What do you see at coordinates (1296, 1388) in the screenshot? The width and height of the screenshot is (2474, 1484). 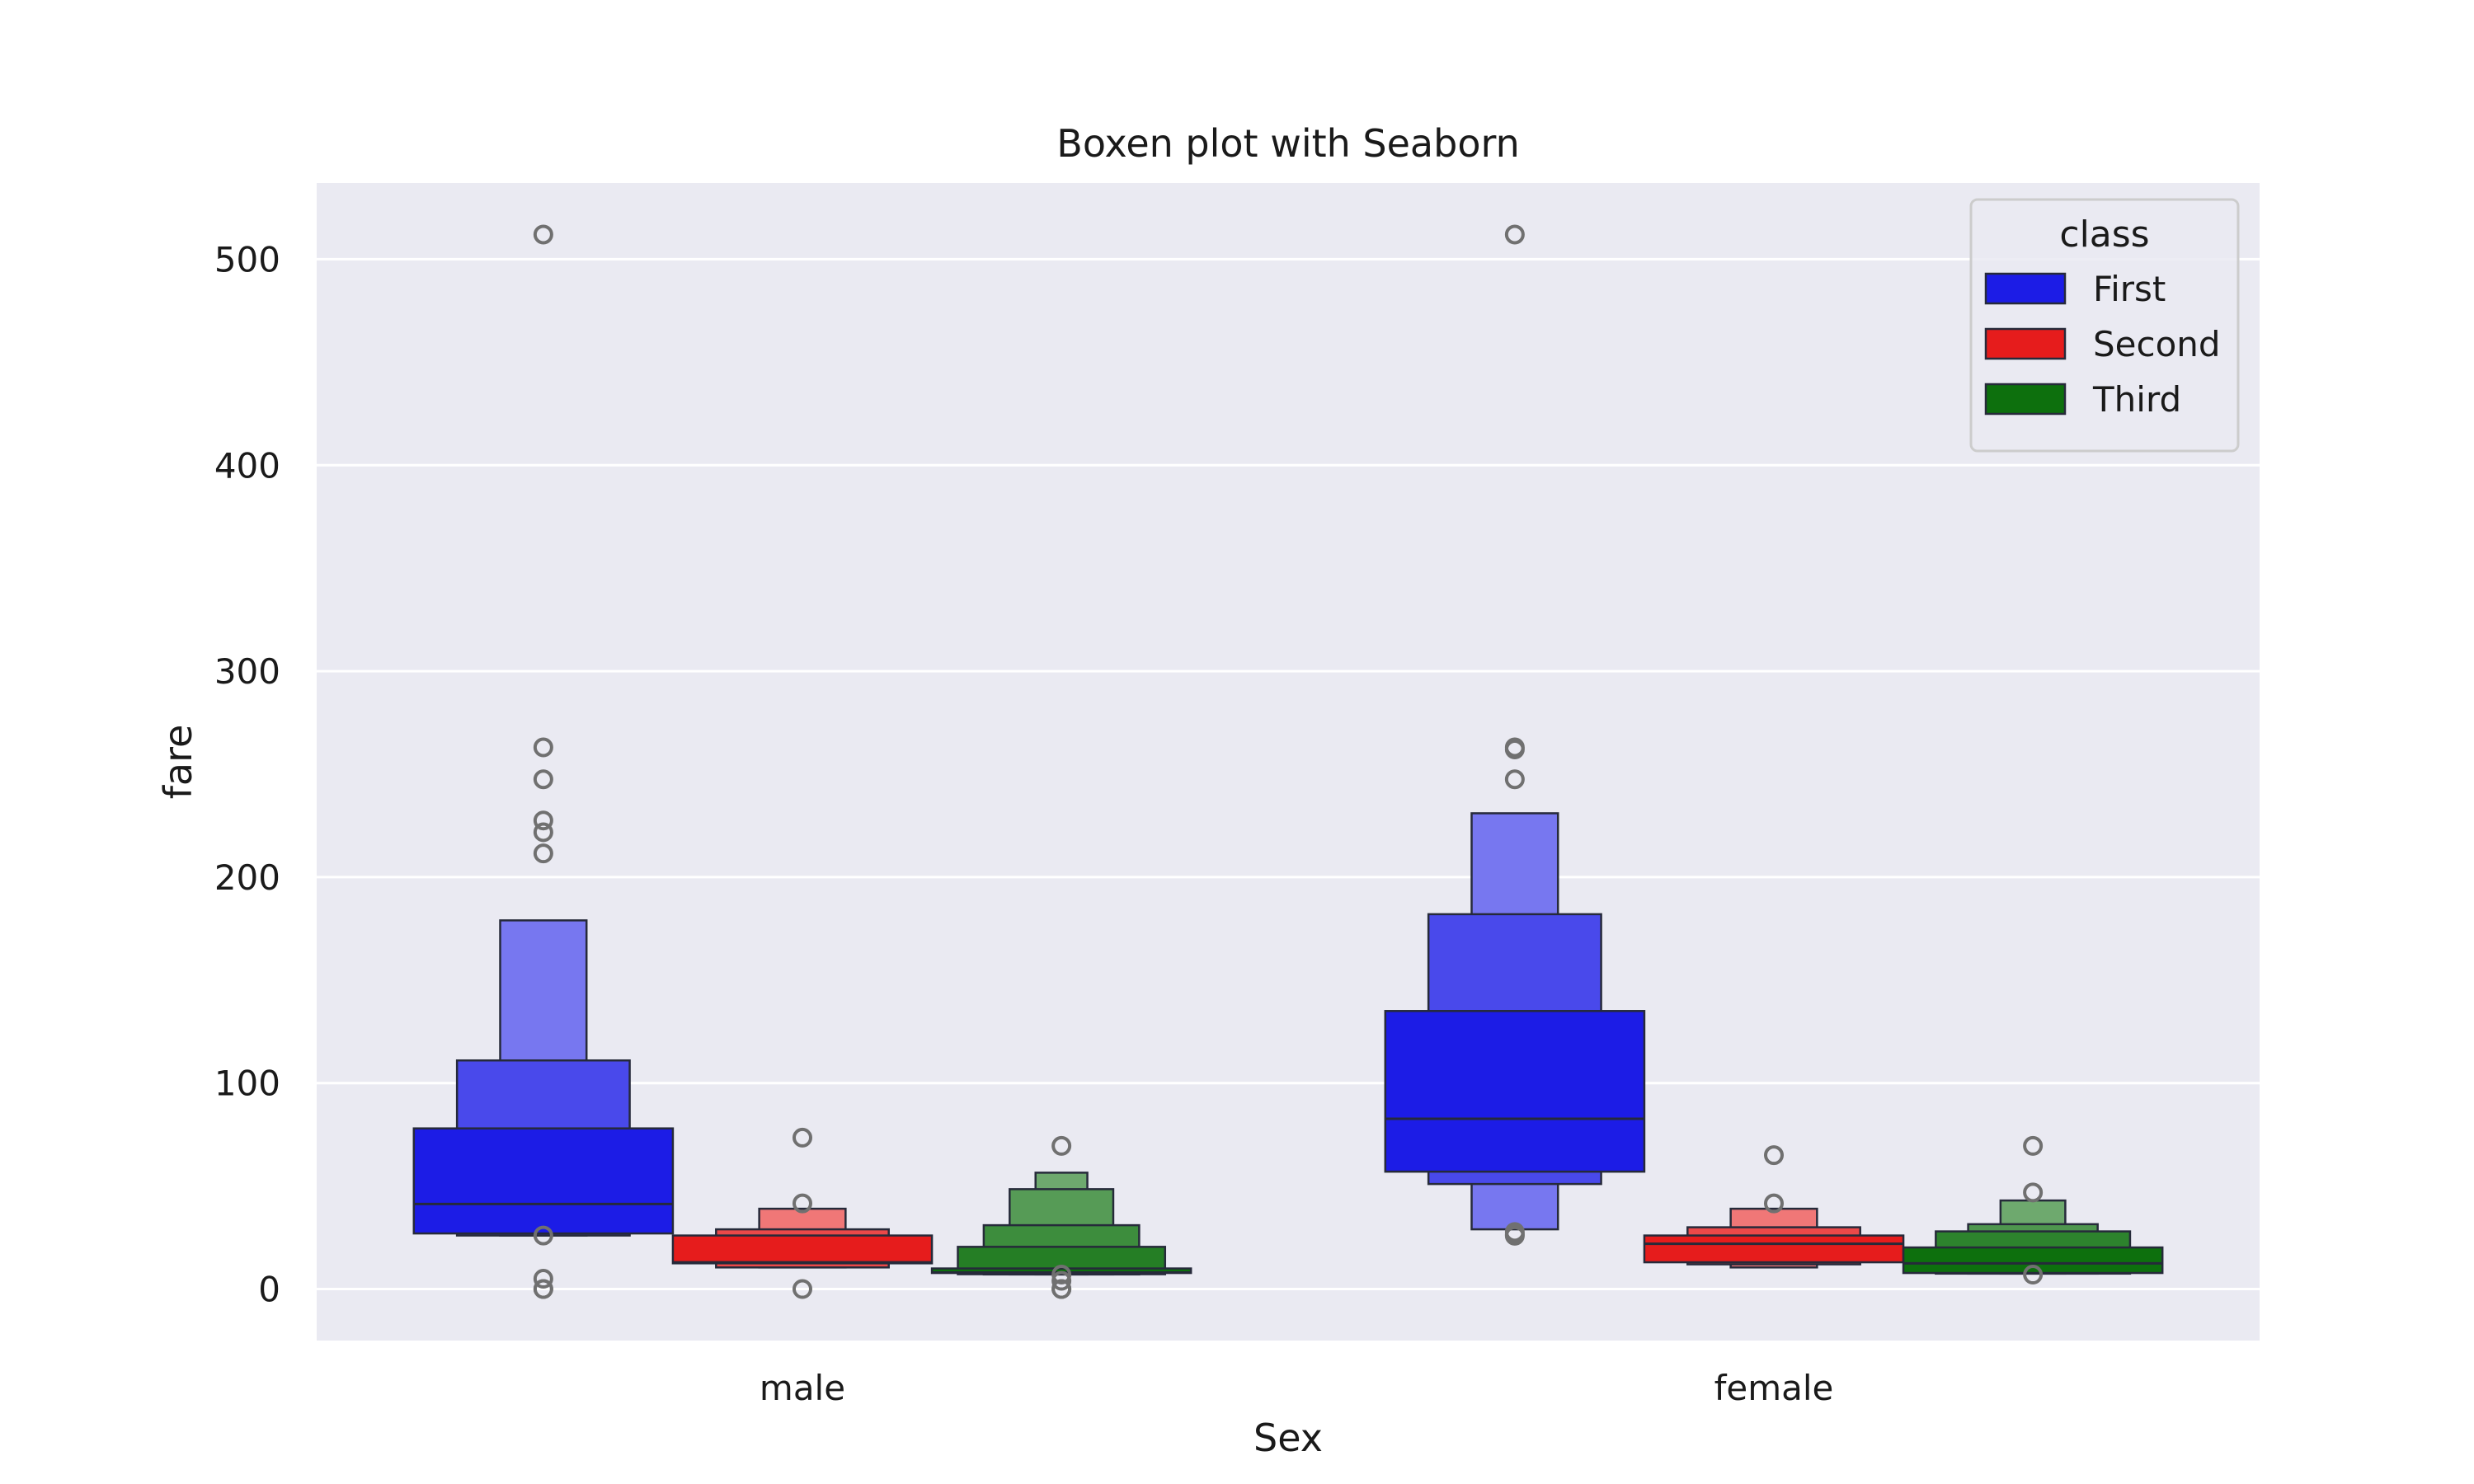 I see `x-axis-ticks: male female` at bounding box center [1296, 1388].